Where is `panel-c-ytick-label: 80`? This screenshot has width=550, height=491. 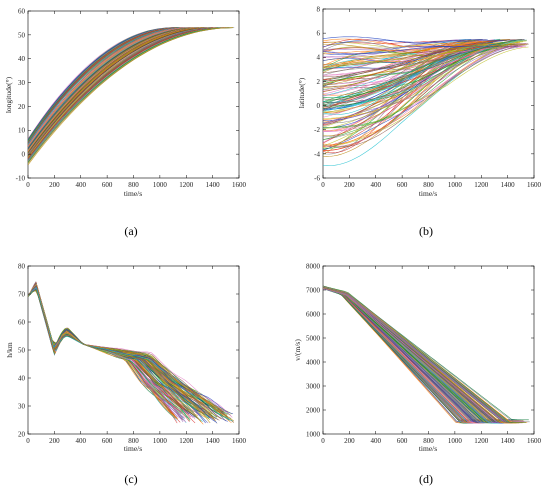 panel-c-ytick-label: 80 is located at coordinates (22, 266).